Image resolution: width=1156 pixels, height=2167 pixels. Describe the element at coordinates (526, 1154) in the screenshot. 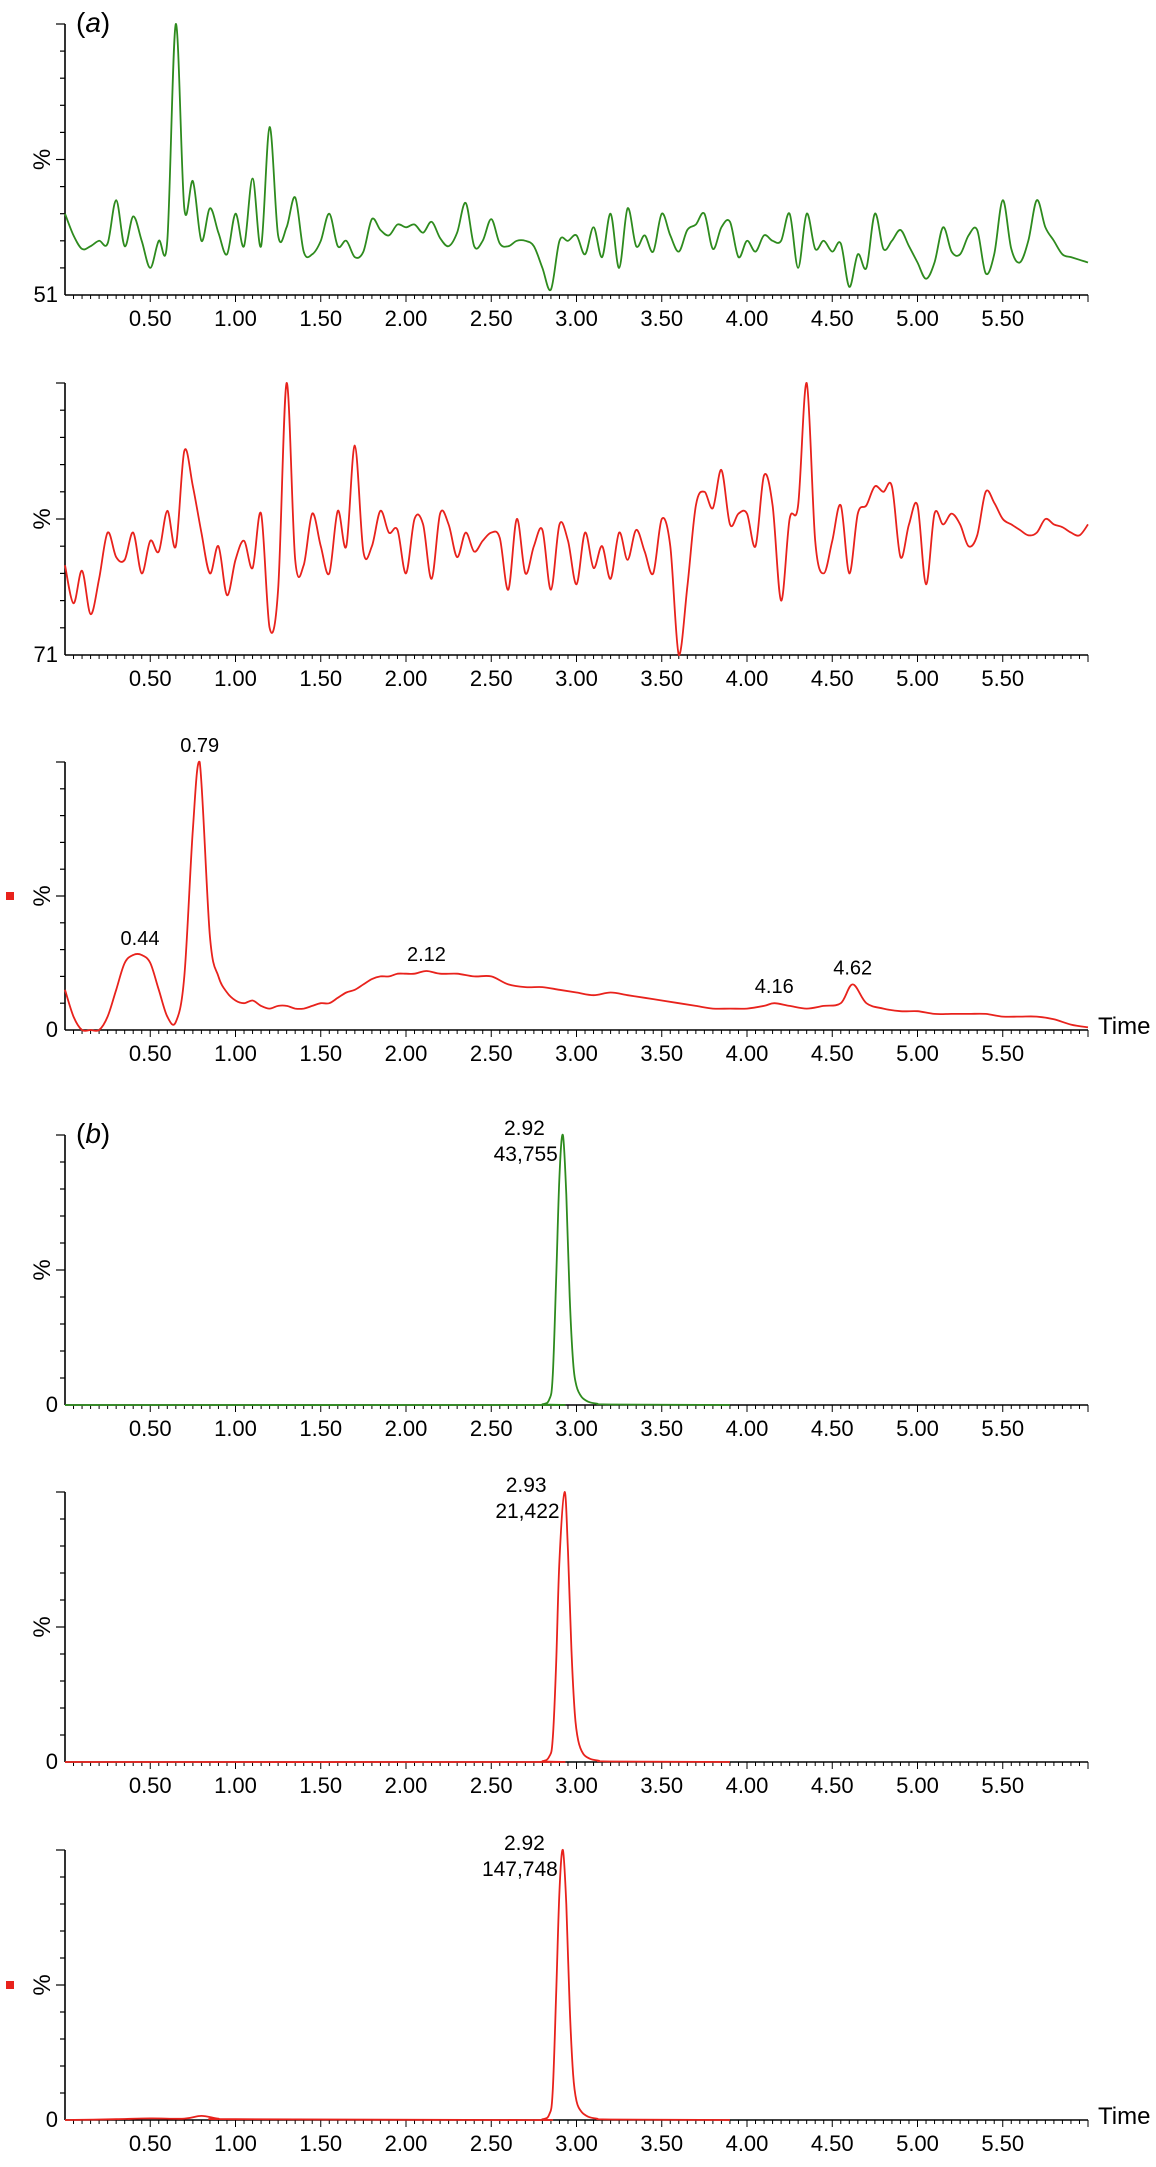

I see `peak-area-label: 43,755` at that location.